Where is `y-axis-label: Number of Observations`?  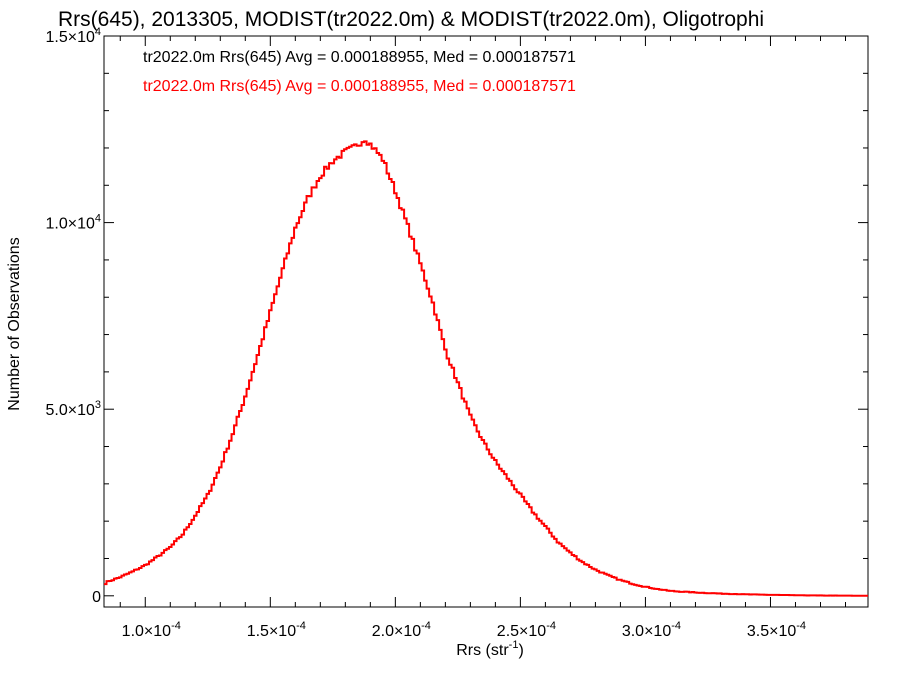
y-axis-label: Number of Observations is located at coordinates (14, 323).